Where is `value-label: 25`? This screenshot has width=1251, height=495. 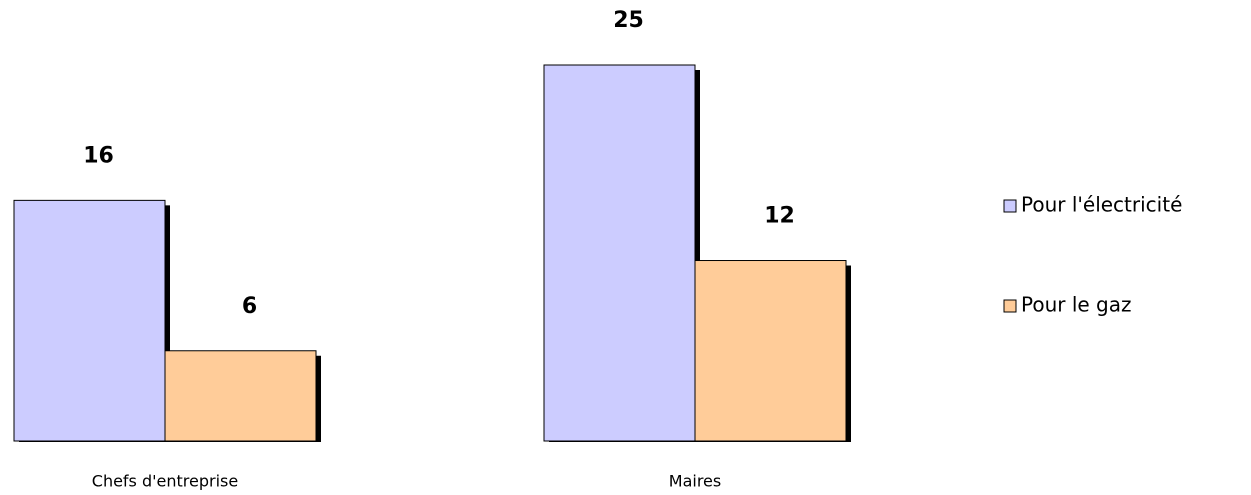
value-label: 25 is located at coordinates (628, 20).